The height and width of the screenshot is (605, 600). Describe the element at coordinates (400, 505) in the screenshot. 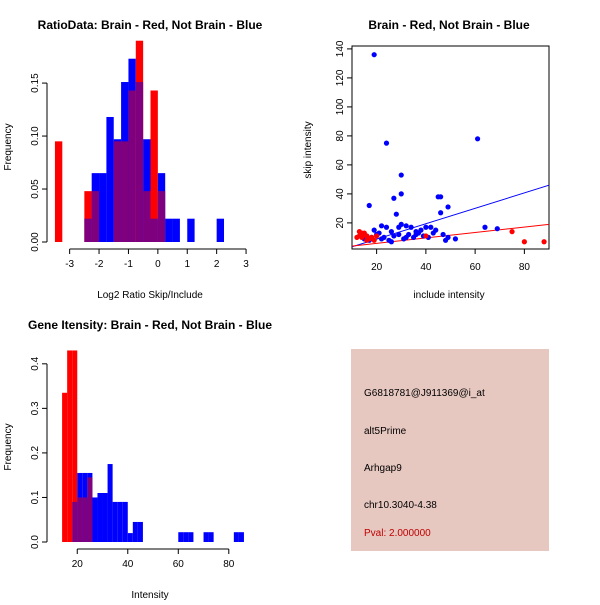

I see `info-location: chr10.3040-4.38` at that location.